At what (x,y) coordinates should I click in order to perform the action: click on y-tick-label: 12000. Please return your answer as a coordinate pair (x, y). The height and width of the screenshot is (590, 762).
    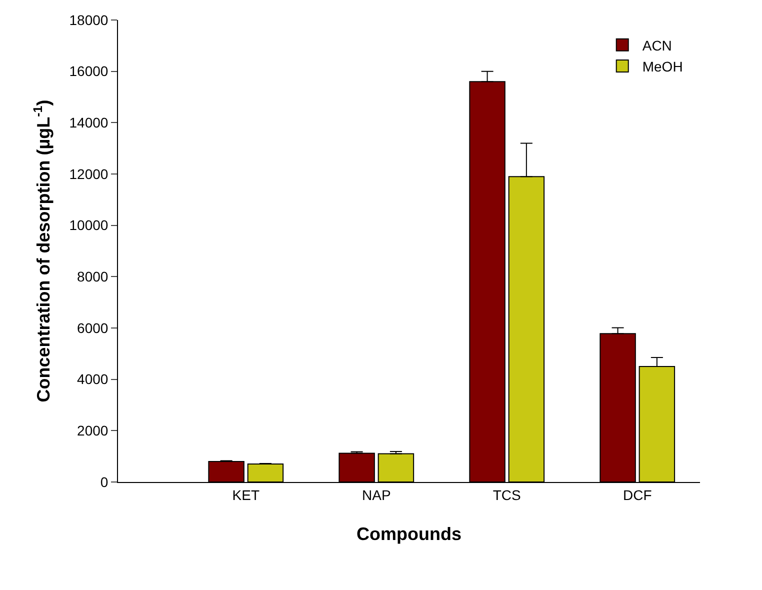
    Looking at the image, I should click on (88, 174).